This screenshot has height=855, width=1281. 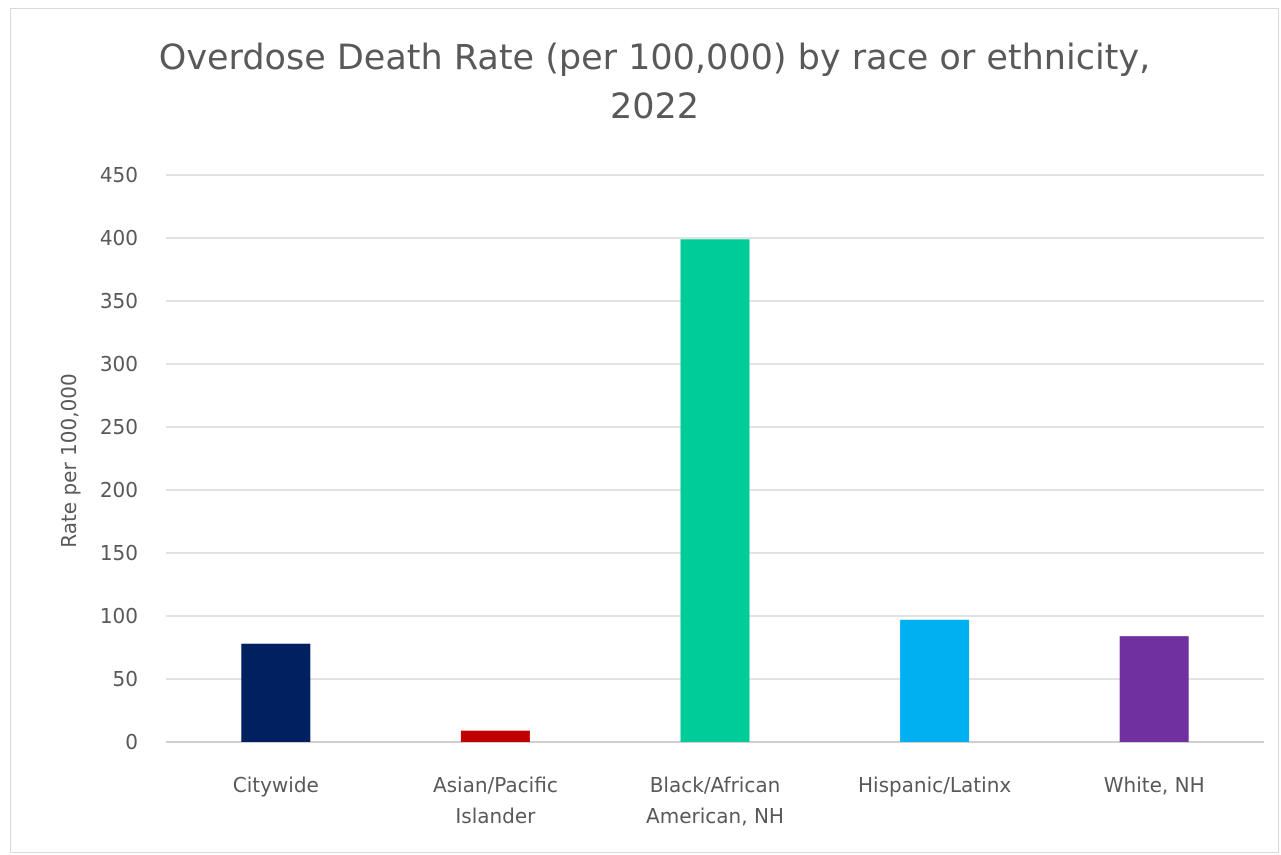 What do you see at coordinates (119, 427) in the screenshot?
I see `y-tick-label: 250` at bounding box center [119, 427].